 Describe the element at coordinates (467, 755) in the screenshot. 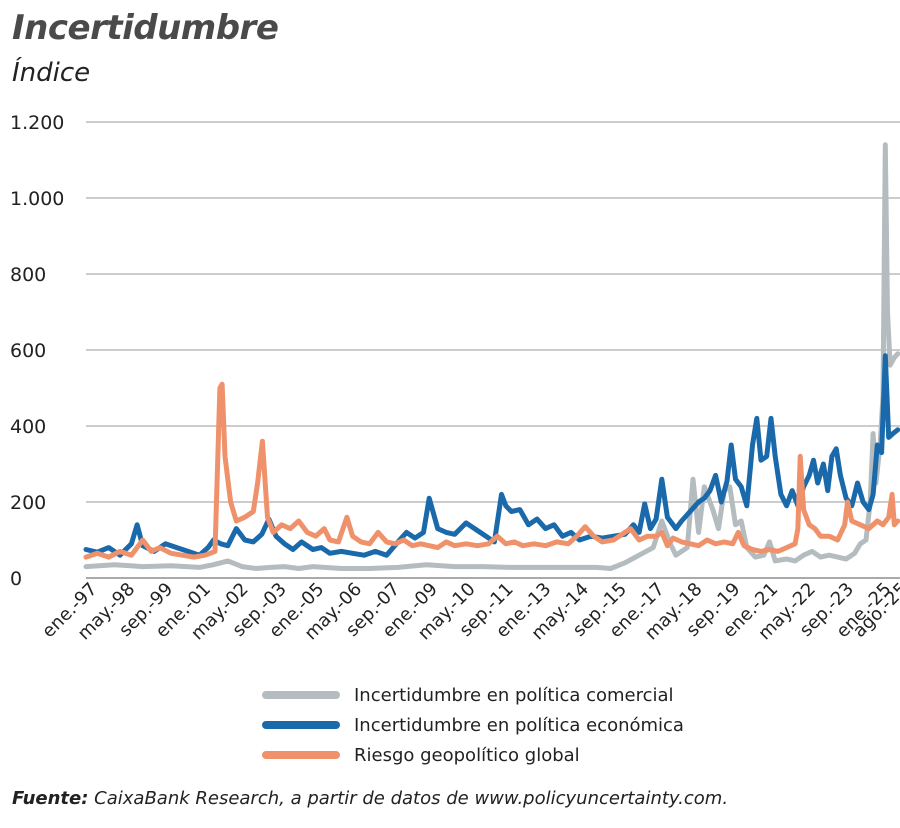

I see `legend-label-geopolitico: Riesgo geopolítico global` at that location.